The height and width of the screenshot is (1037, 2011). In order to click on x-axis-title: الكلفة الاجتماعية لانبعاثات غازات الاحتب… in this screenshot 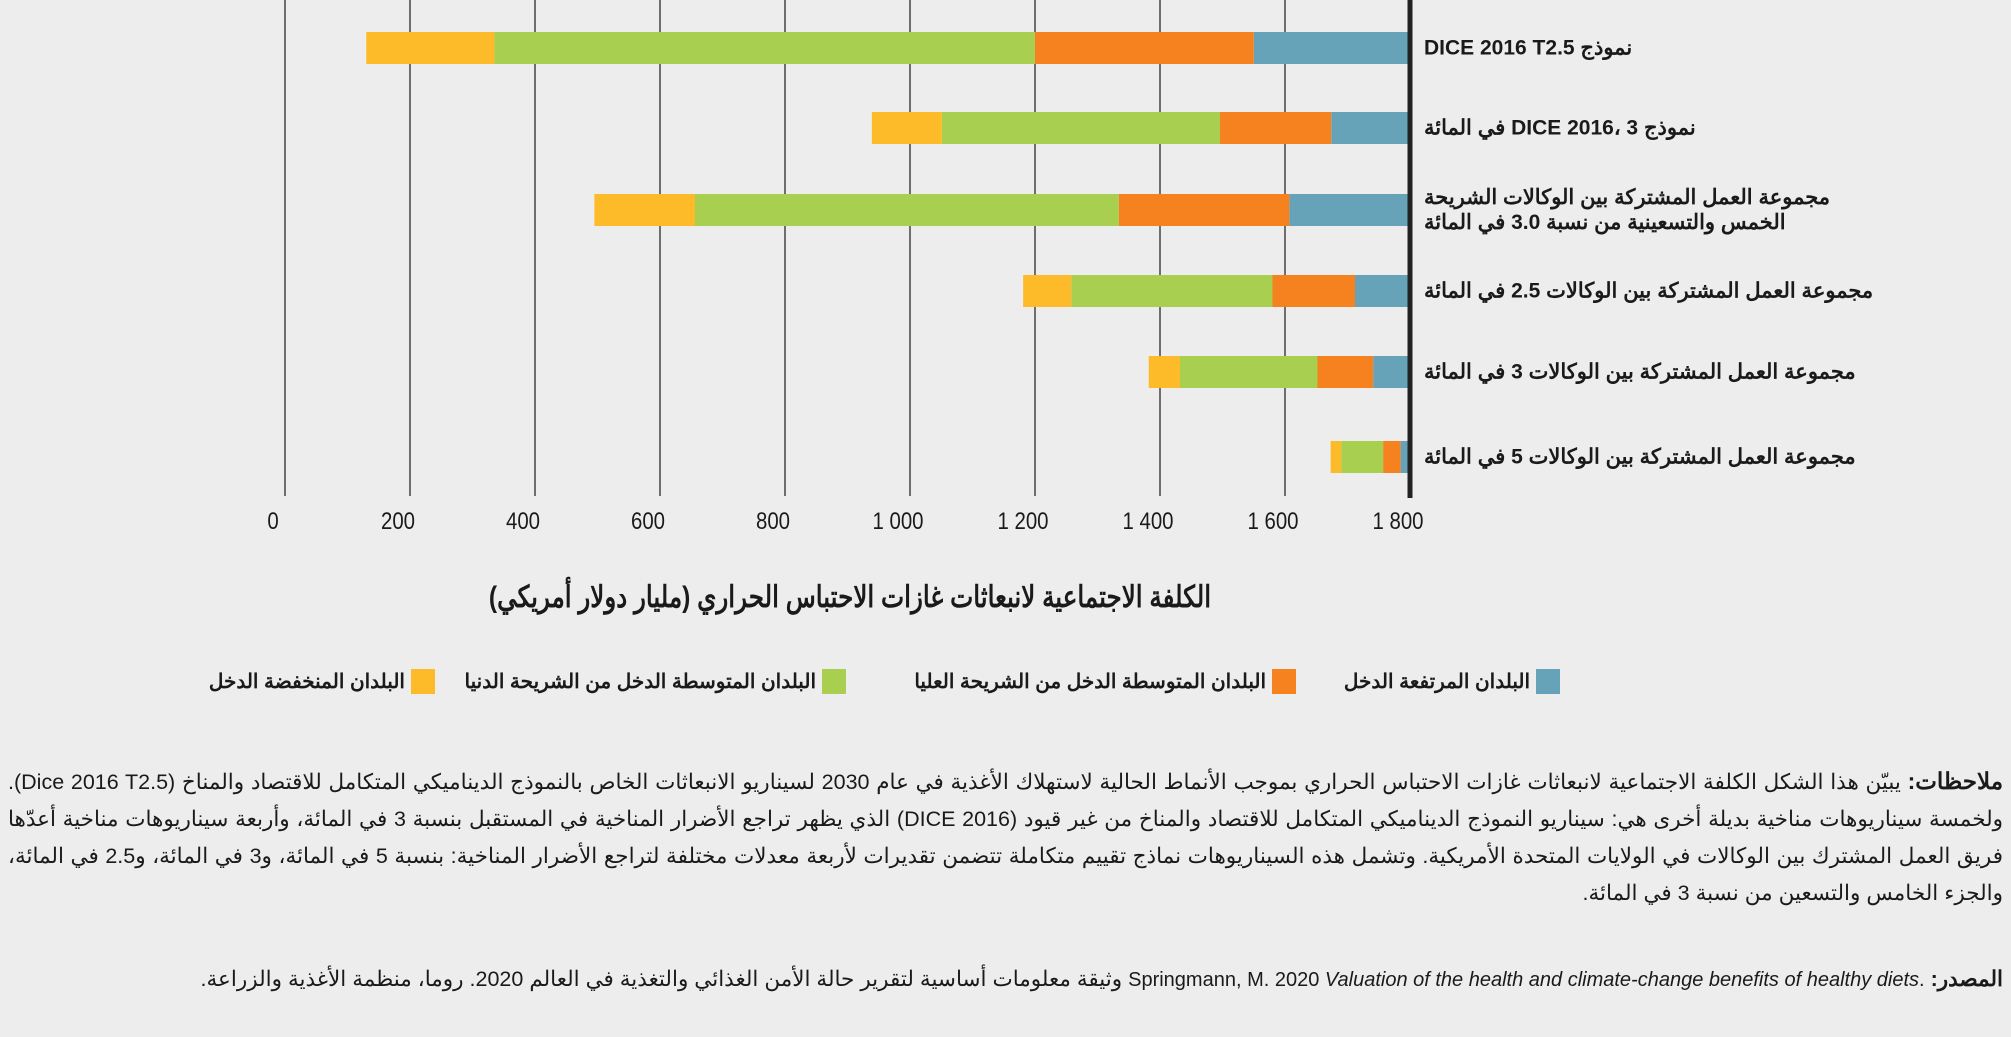, I will do `click(850, 597)`.